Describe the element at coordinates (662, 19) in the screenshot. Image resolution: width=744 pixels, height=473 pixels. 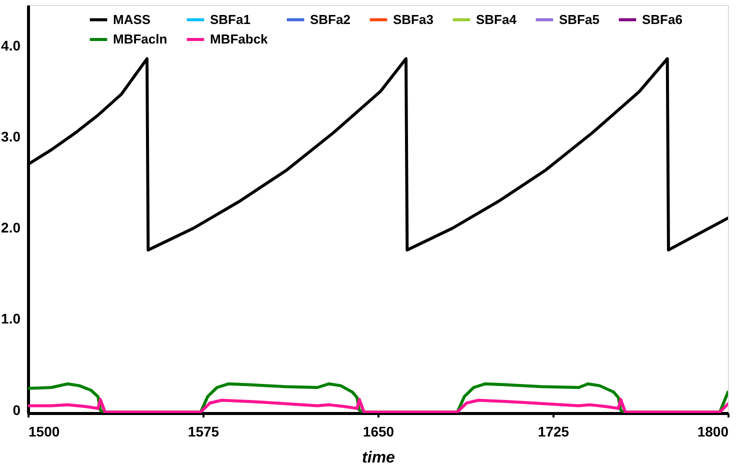
I see `legend-label: SBFa6` at that location.